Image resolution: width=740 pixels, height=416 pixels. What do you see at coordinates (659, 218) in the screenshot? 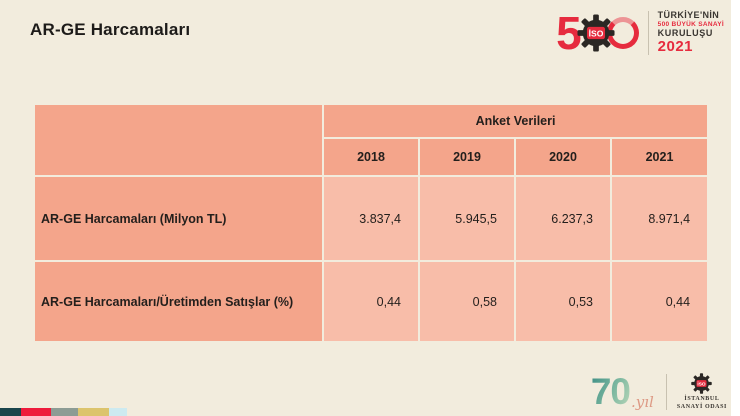
I see `cell-value: 8.971,4` at bounding box center [659, 218].